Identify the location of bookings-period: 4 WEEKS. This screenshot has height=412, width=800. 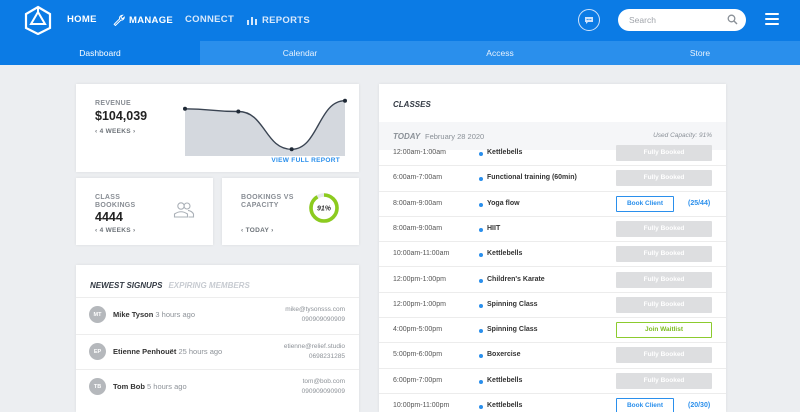
(115, 230).